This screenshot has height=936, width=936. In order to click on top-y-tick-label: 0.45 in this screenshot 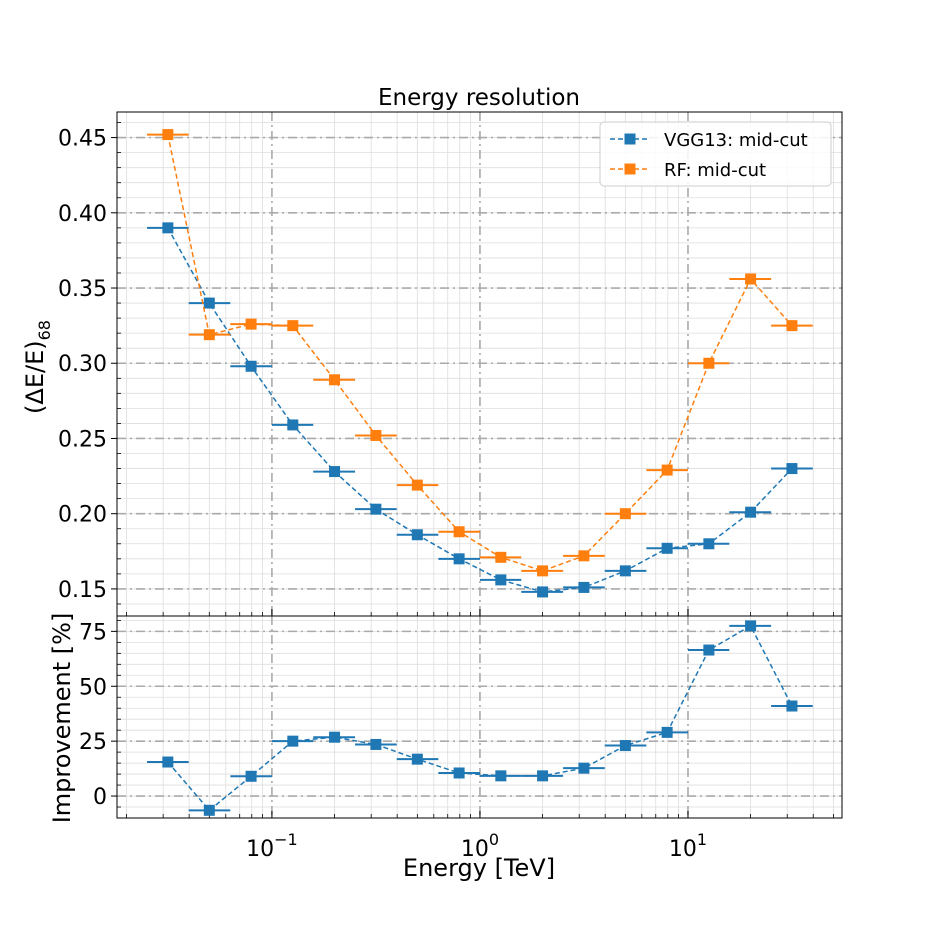, I will do `click(82, 139)`.